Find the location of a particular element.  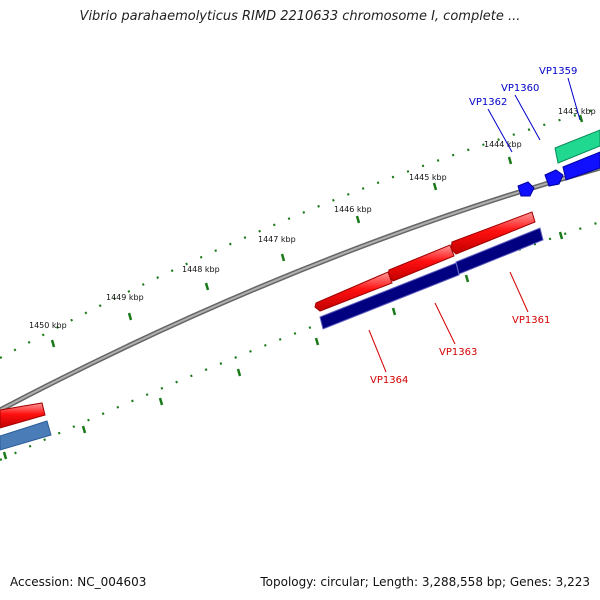

gene-vp1362-blue is located at coordinates (526, 189).